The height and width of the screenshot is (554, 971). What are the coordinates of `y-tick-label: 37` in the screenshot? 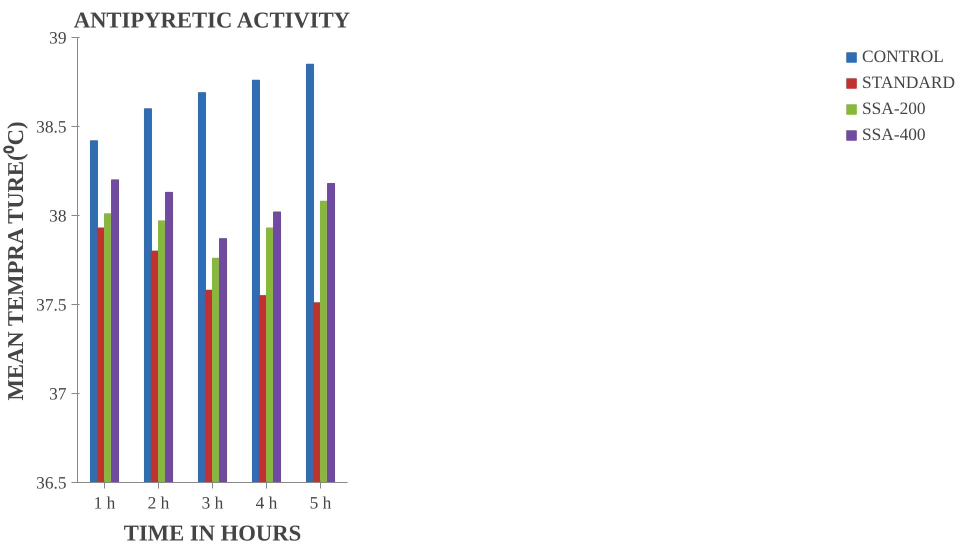 It's located at (58, 394).